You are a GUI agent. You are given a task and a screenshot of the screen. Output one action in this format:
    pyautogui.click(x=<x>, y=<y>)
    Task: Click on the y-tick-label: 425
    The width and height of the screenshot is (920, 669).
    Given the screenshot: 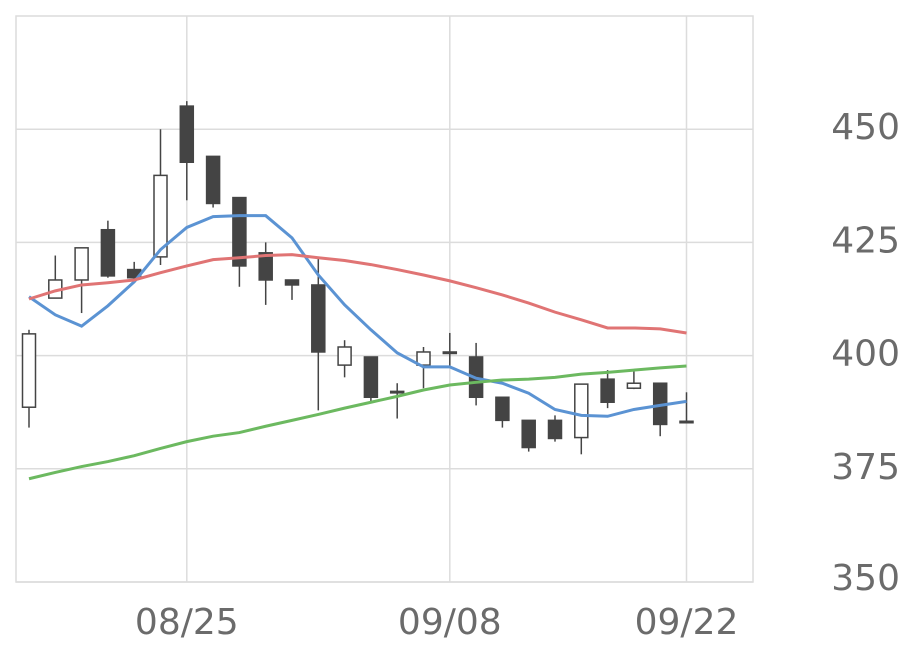 What is the action you would take?
    pyautogui.click(x=865, y=240)
    